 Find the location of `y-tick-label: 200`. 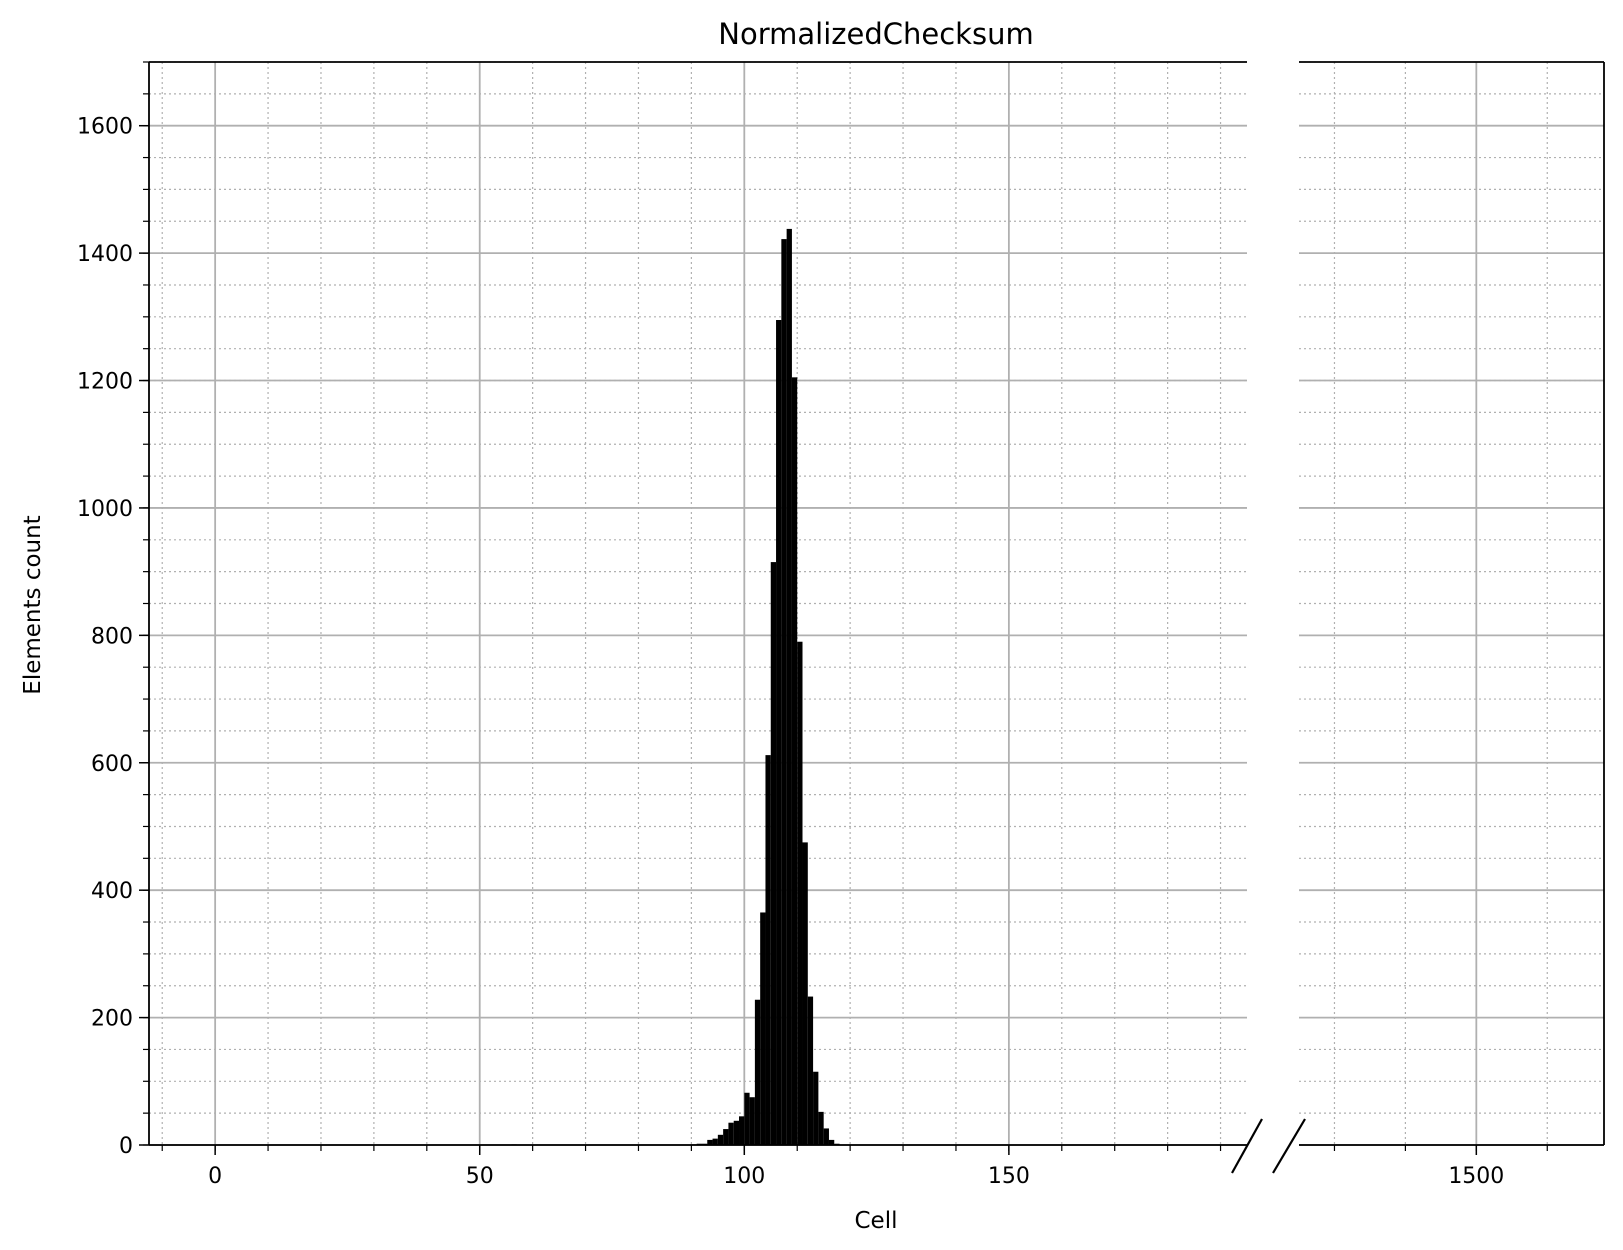

y-tick-label: 200 is located at coordinates (112, 1019).